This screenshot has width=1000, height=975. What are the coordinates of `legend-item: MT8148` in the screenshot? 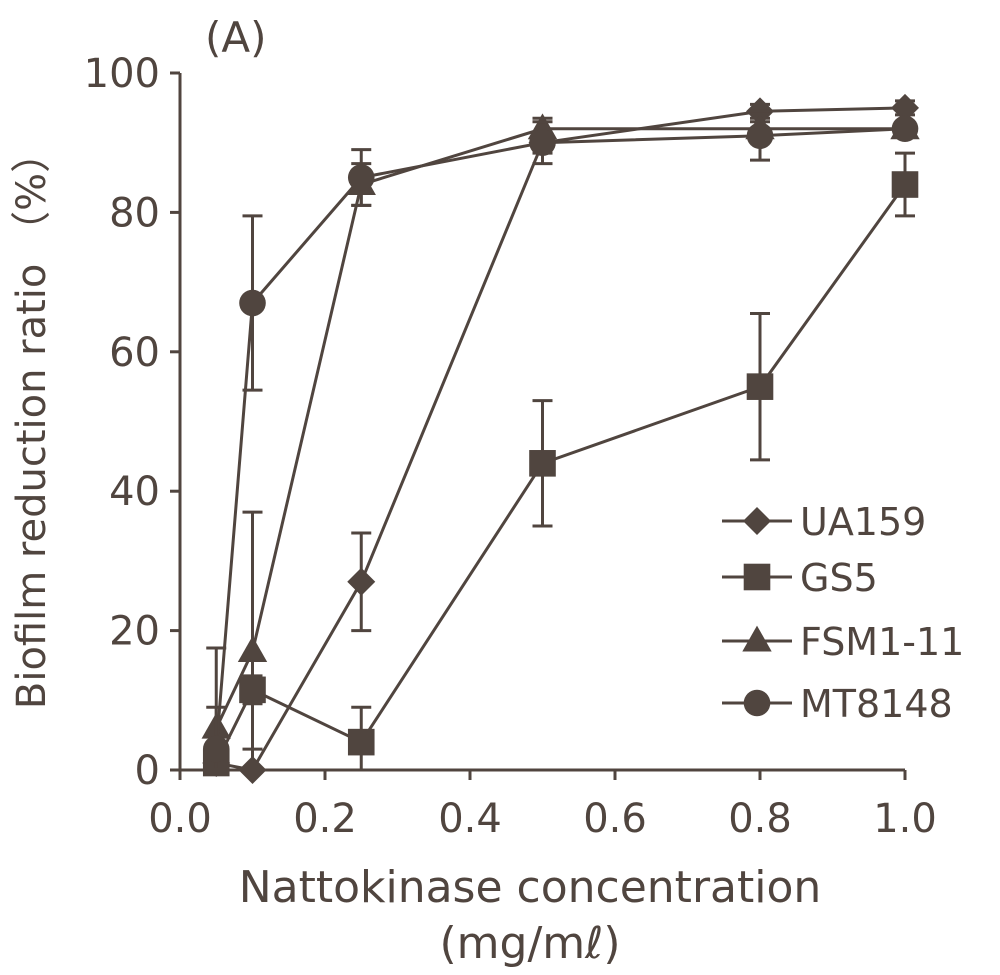 It's located at (837, 704).